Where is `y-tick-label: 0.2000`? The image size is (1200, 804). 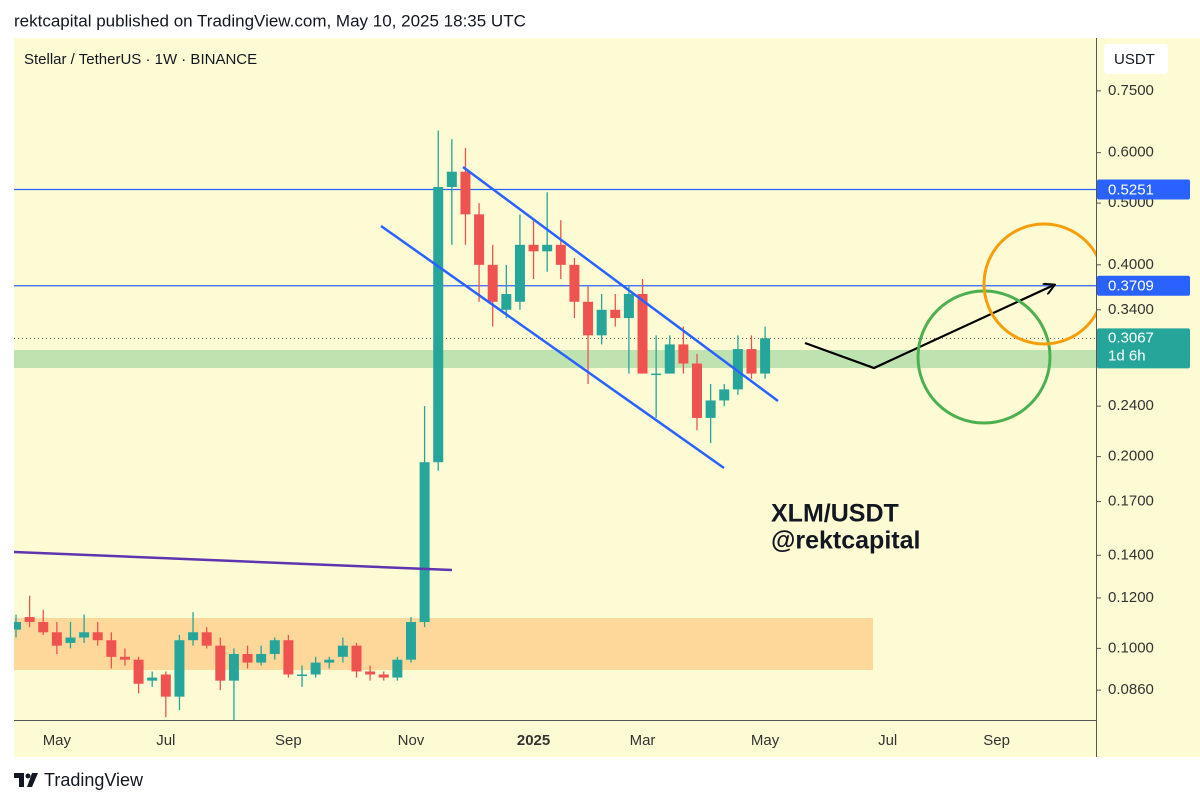
y-tick-label: 0.2000 is located at coordinates (1131, 456).